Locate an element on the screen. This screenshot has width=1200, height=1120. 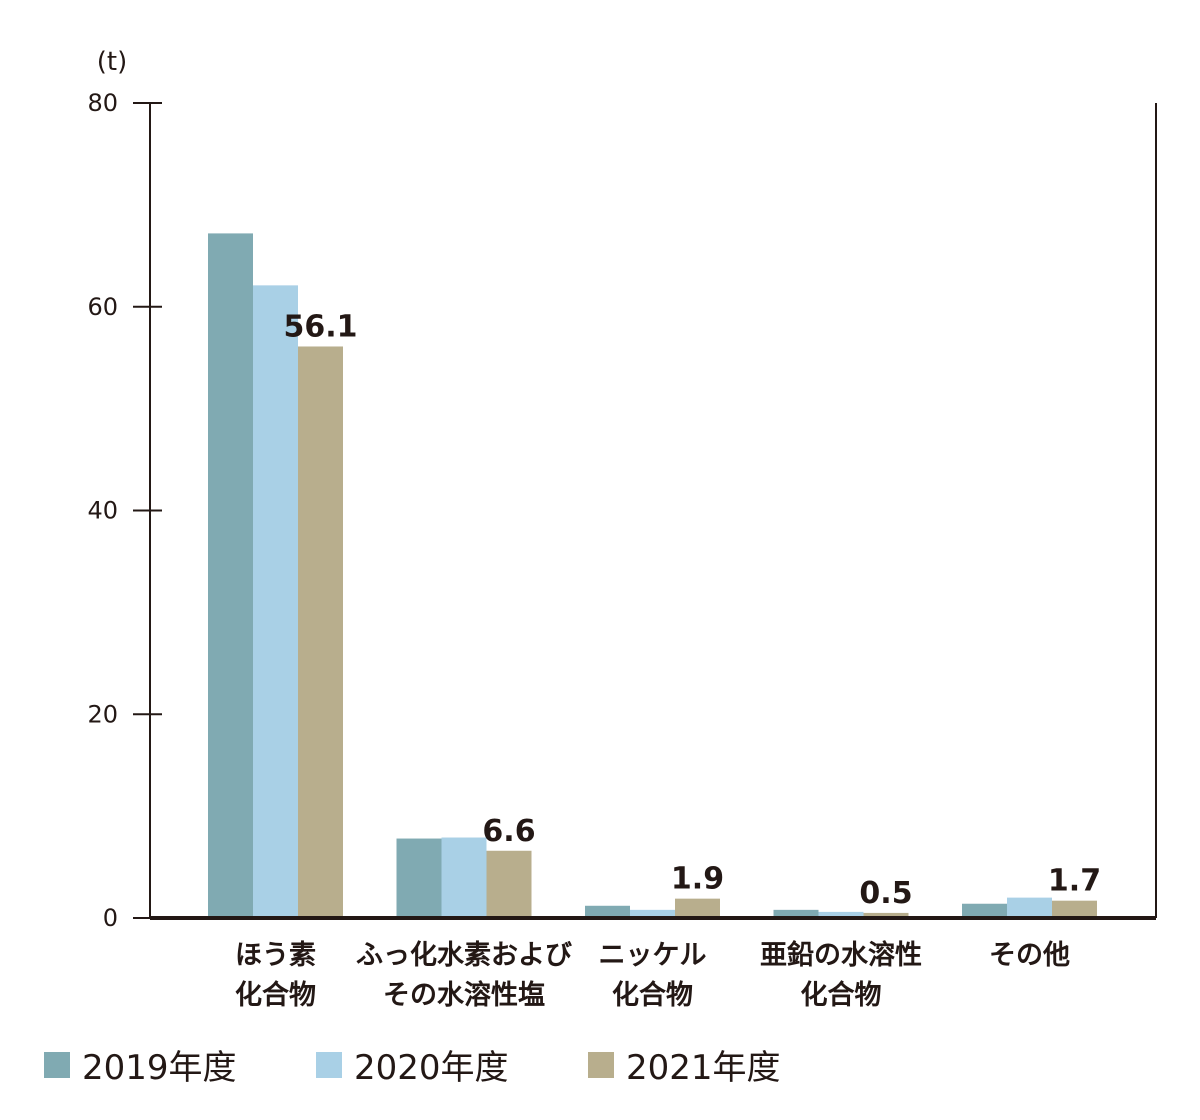
y-axis-unit-label: (t) is located at coordinates (112, 62).